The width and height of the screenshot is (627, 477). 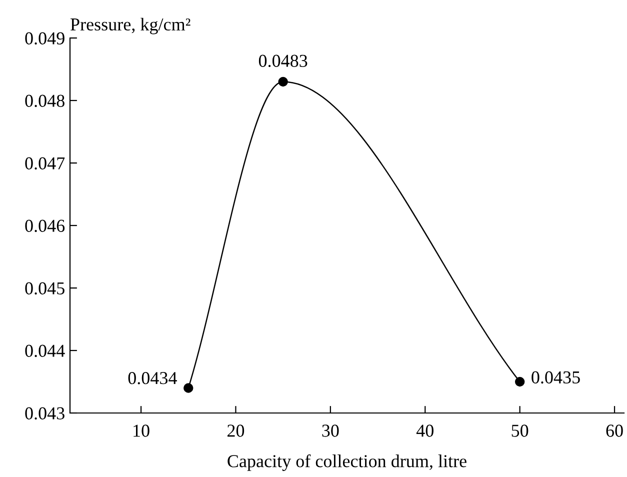 What do you see at coordinates (520, 430) in the screenshot?
I see `x-tick-label: 50` at bounding box center [520, 430].